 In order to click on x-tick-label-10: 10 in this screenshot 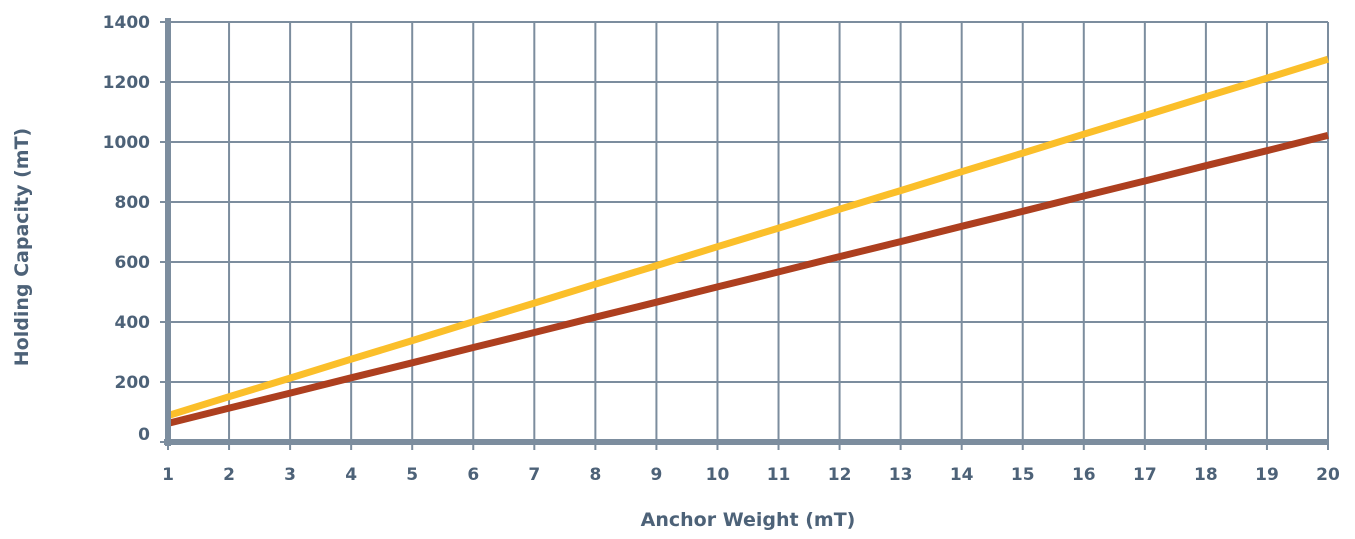, I will do `click(718, 475)`.